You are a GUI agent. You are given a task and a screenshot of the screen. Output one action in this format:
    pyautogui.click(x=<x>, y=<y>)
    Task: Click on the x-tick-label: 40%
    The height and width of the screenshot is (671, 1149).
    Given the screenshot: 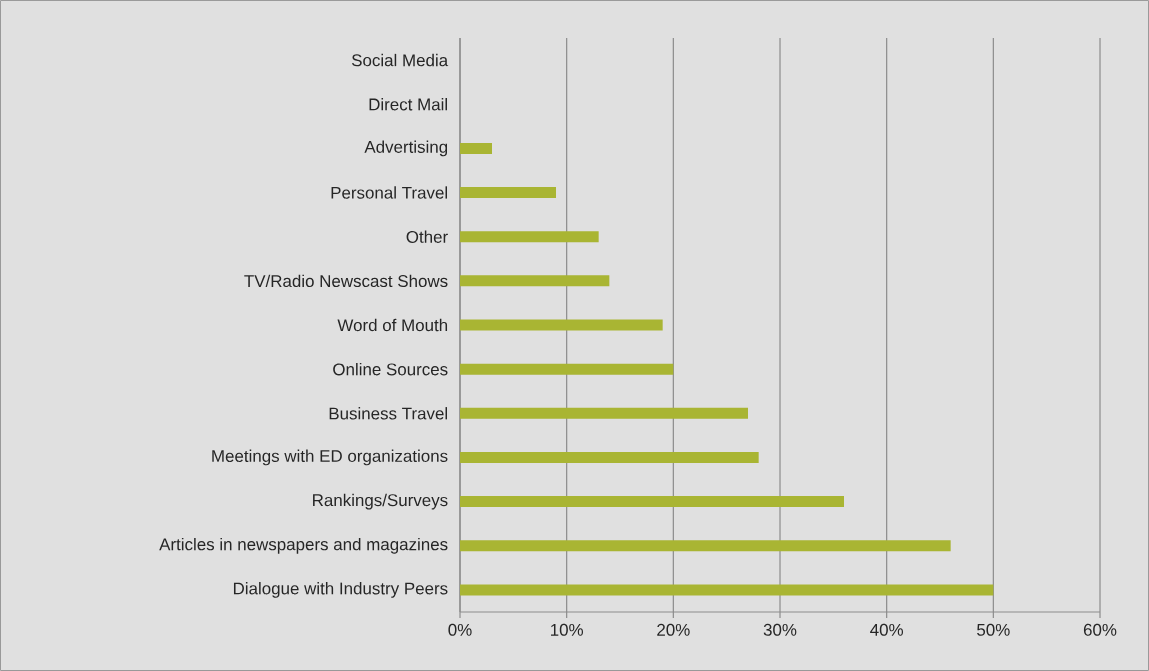 What is the action you would take?
    pyautogui.click(x=887, y=629)
    